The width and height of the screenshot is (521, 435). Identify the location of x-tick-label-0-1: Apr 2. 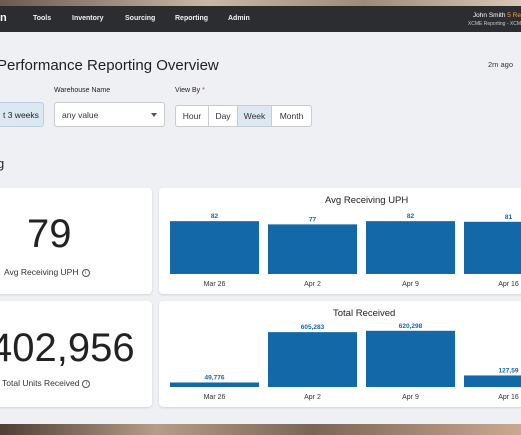
(312, 284).